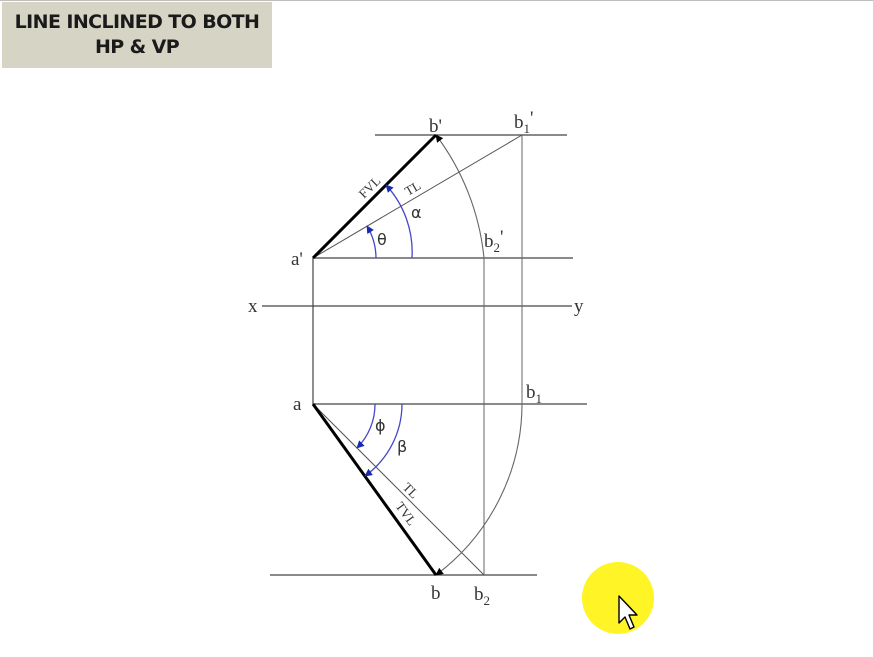  I want to click on label-a-prime: a', so click(297, 259).